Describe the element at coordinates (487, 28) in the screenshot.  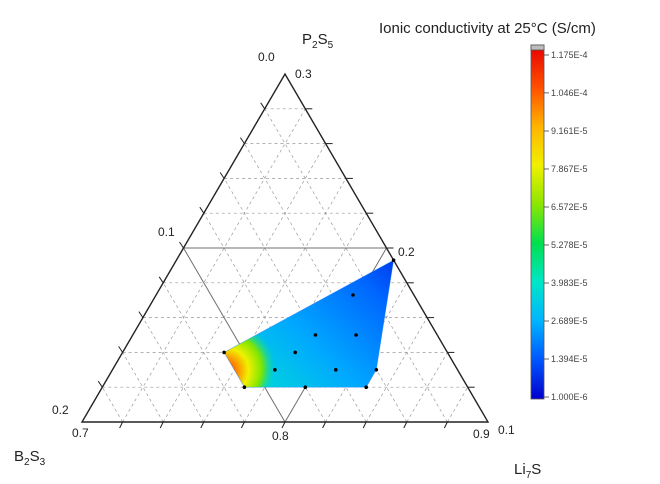
I see `colorbar-title: Ionic conductivity at 25°C (S/cm)` at that location.